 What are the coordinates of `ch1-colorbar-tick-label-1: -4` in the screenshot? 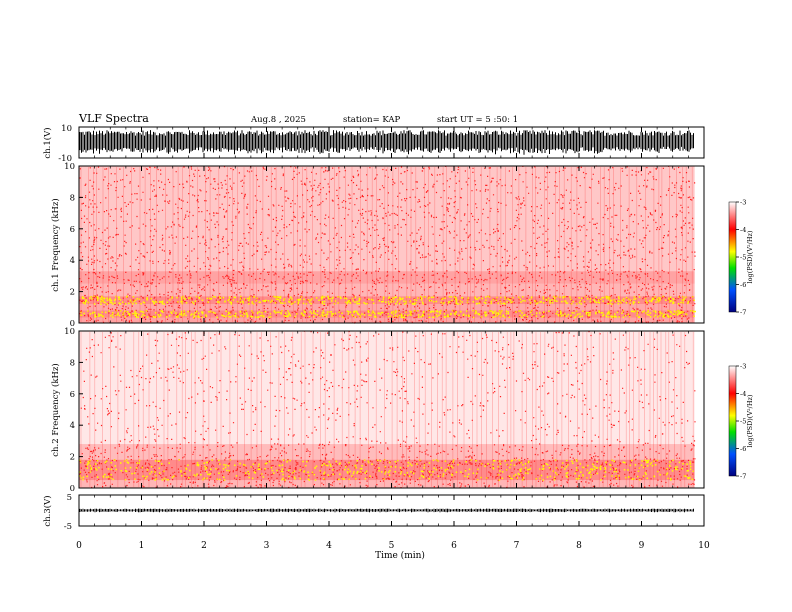 It's located at (743, 230).